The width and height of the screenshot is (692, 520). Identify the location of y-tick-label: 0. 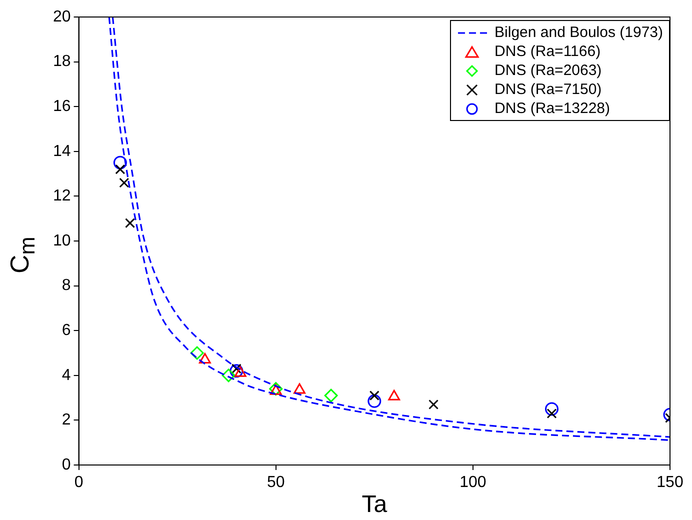
(66, 465).